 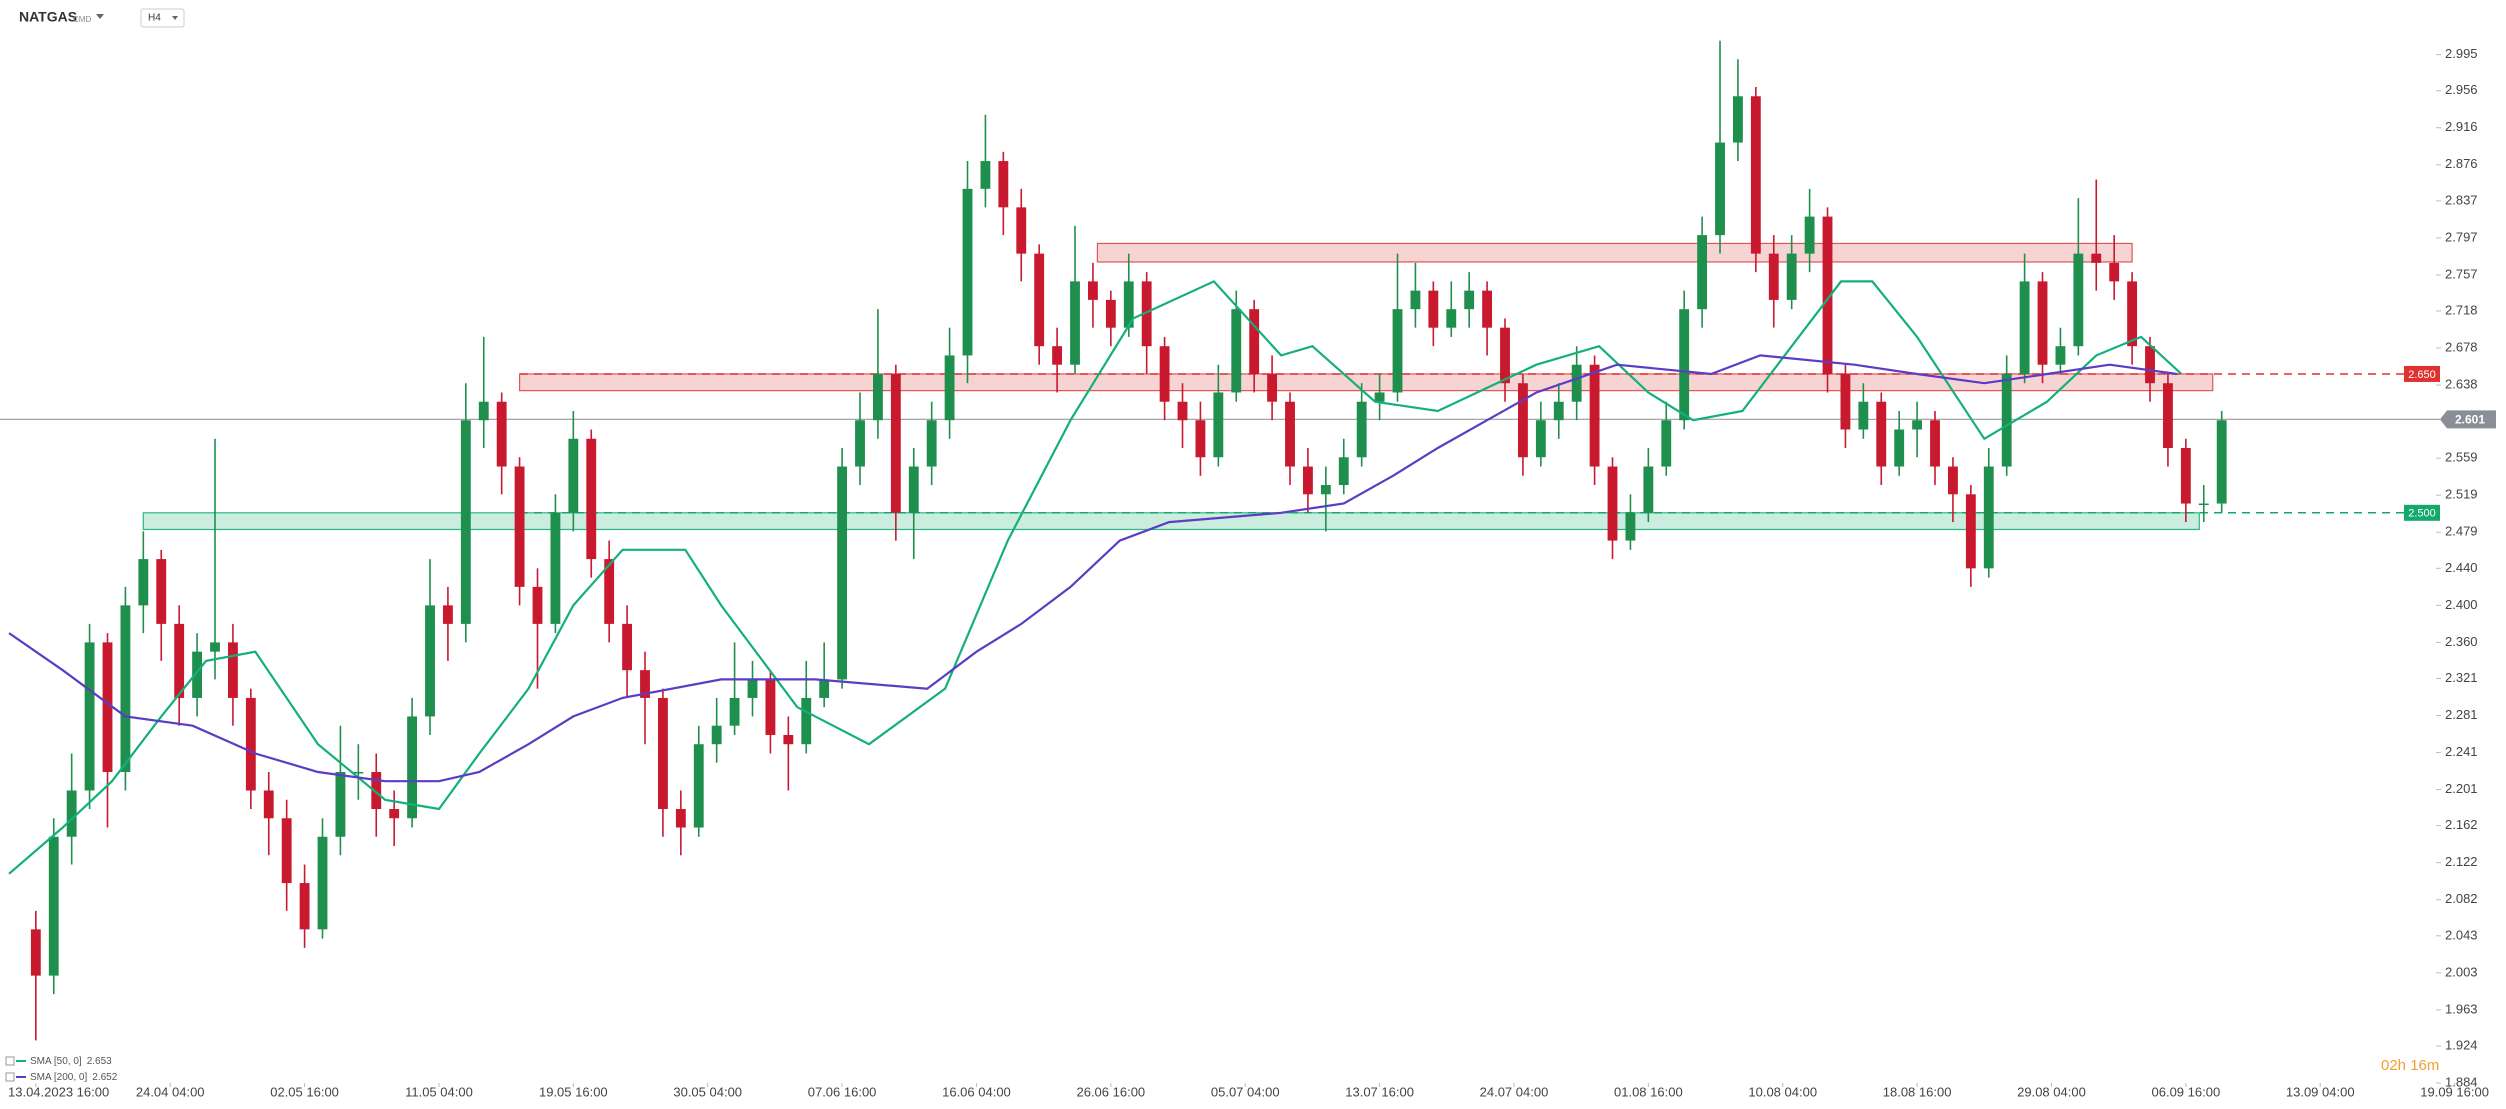 What do you see at coordinates (2461, 1008) in the screenshot?
I see `y-tick-label: 1.963` at bounding box center [2461, 1008].